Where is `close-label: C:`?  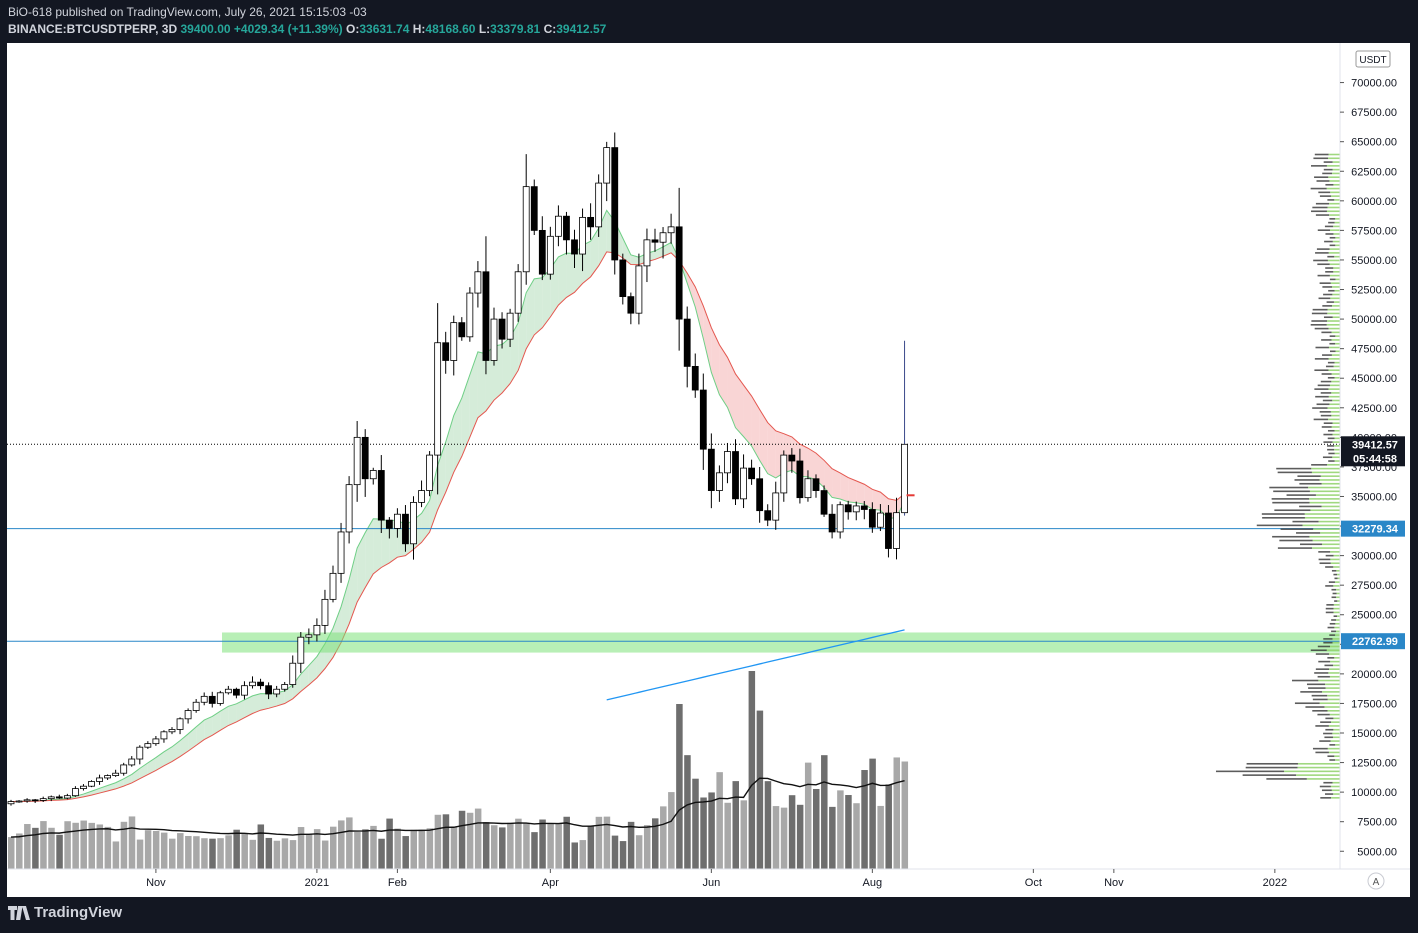
close-label: C: is located at coordinates (550, 29).